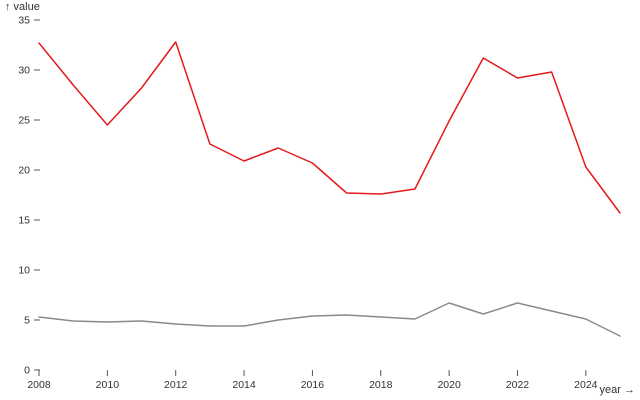 This screenshot has width=640, height=400. I want to click on x-tick-label: 2022, so click(518, 385).